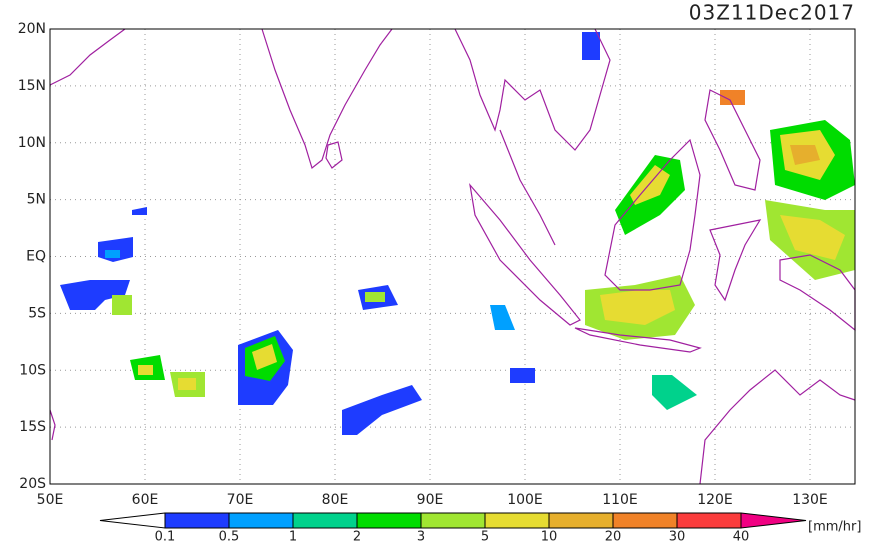 This screenshot has width=880, height=544. Describe the element at coordinates (525, 500) in the screenshot. I see `lon-label: 100E` at that location.